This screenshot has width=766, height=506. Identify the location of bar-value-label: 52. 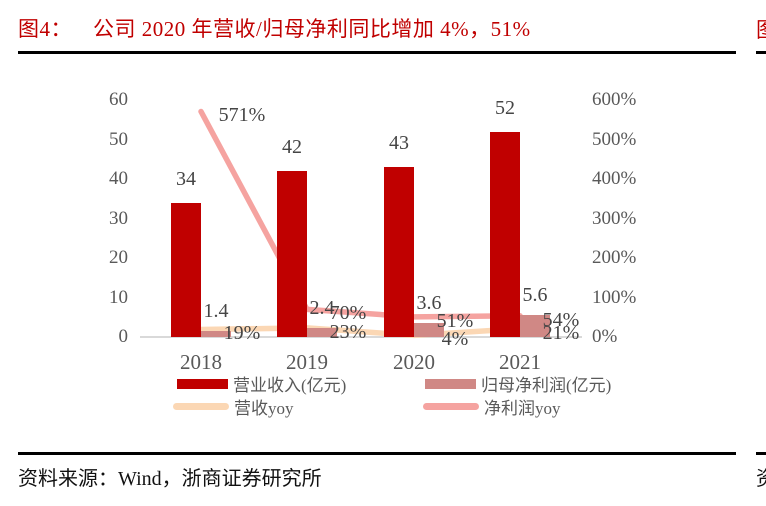
(505, 107).